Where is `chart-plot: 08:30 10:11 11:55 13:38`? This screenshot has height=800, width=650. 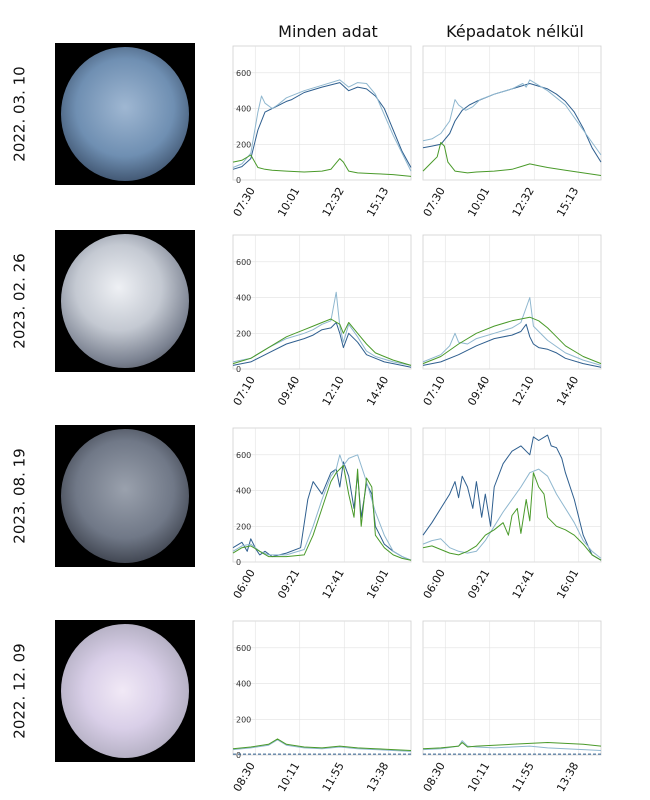 chart-plot: 08:30 10:11 11:55 13:38 is located at coordinates (511, 707).